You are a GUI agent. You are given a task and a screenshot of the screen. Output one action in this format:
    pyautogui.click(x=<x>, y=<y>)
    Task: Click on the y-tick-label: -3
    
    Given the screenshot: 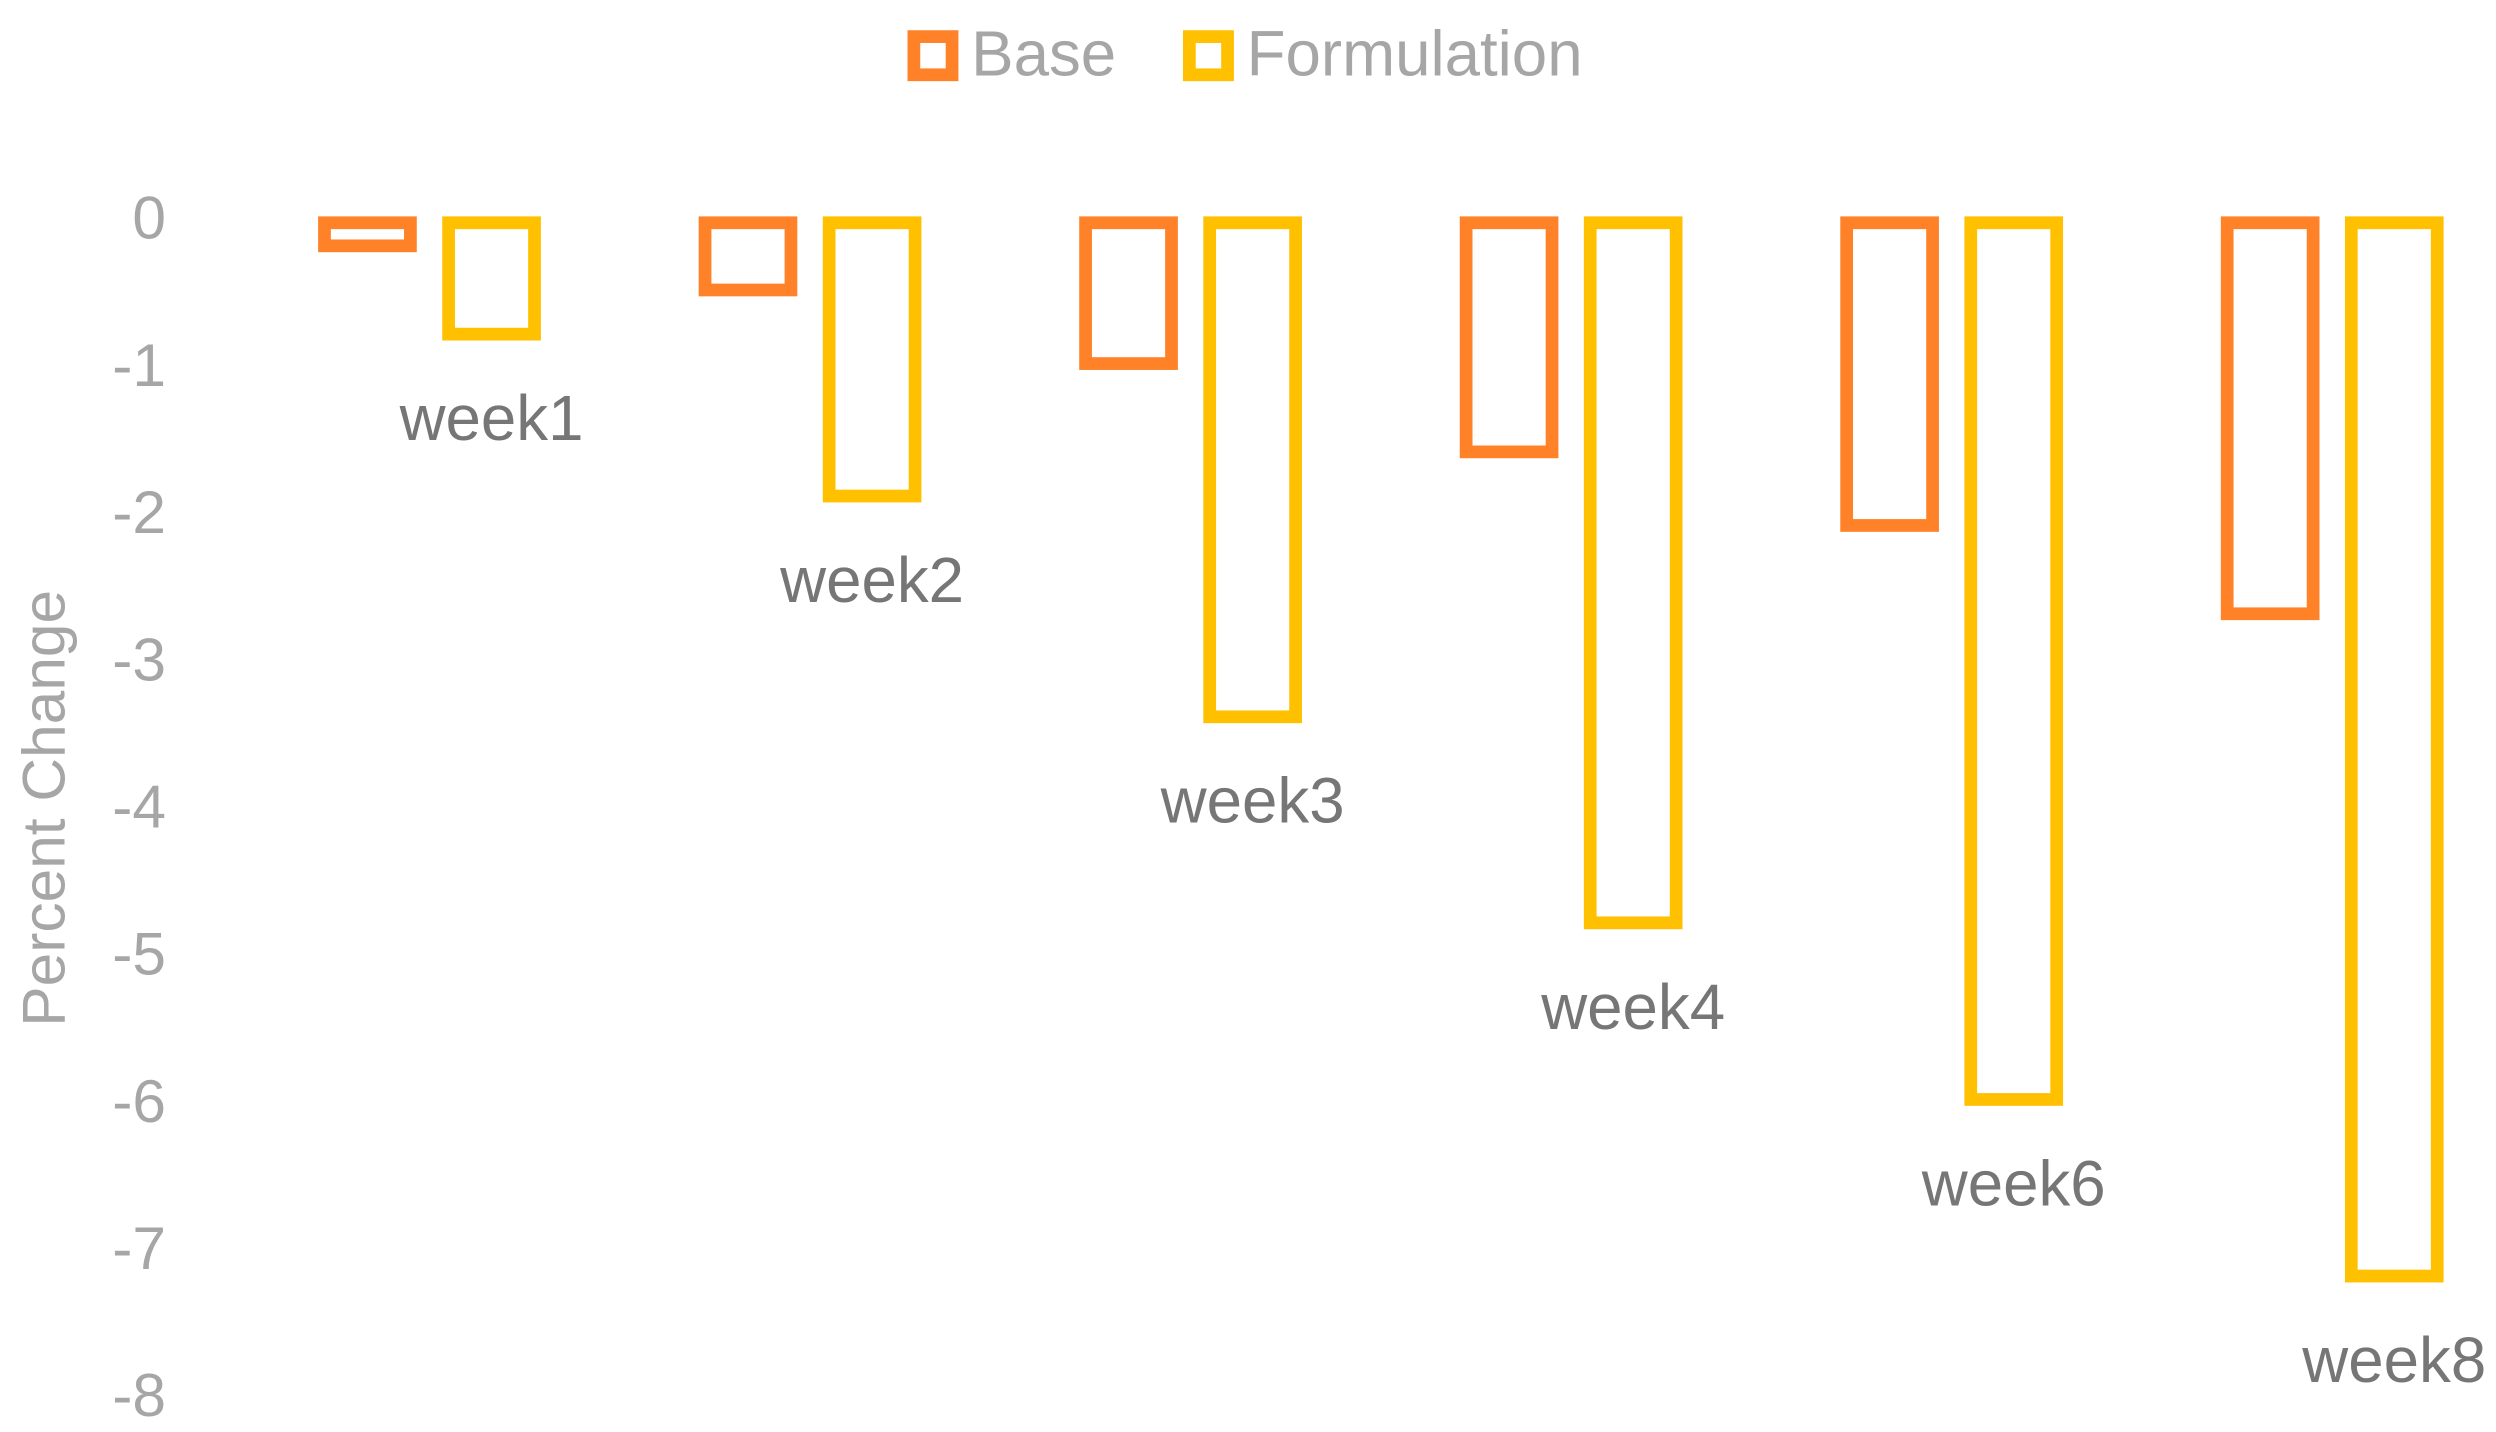 What is the action you would take?
    pyautogui.click(x=139, y=659)
    